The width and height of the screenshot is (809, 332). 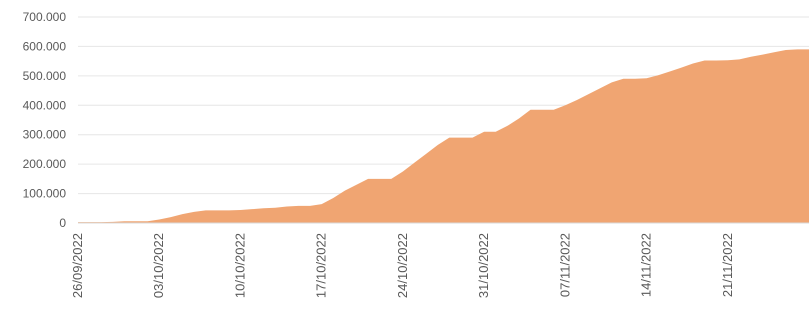 I want to click on y-tick-label: 700.000, so click(x=45, y=17).